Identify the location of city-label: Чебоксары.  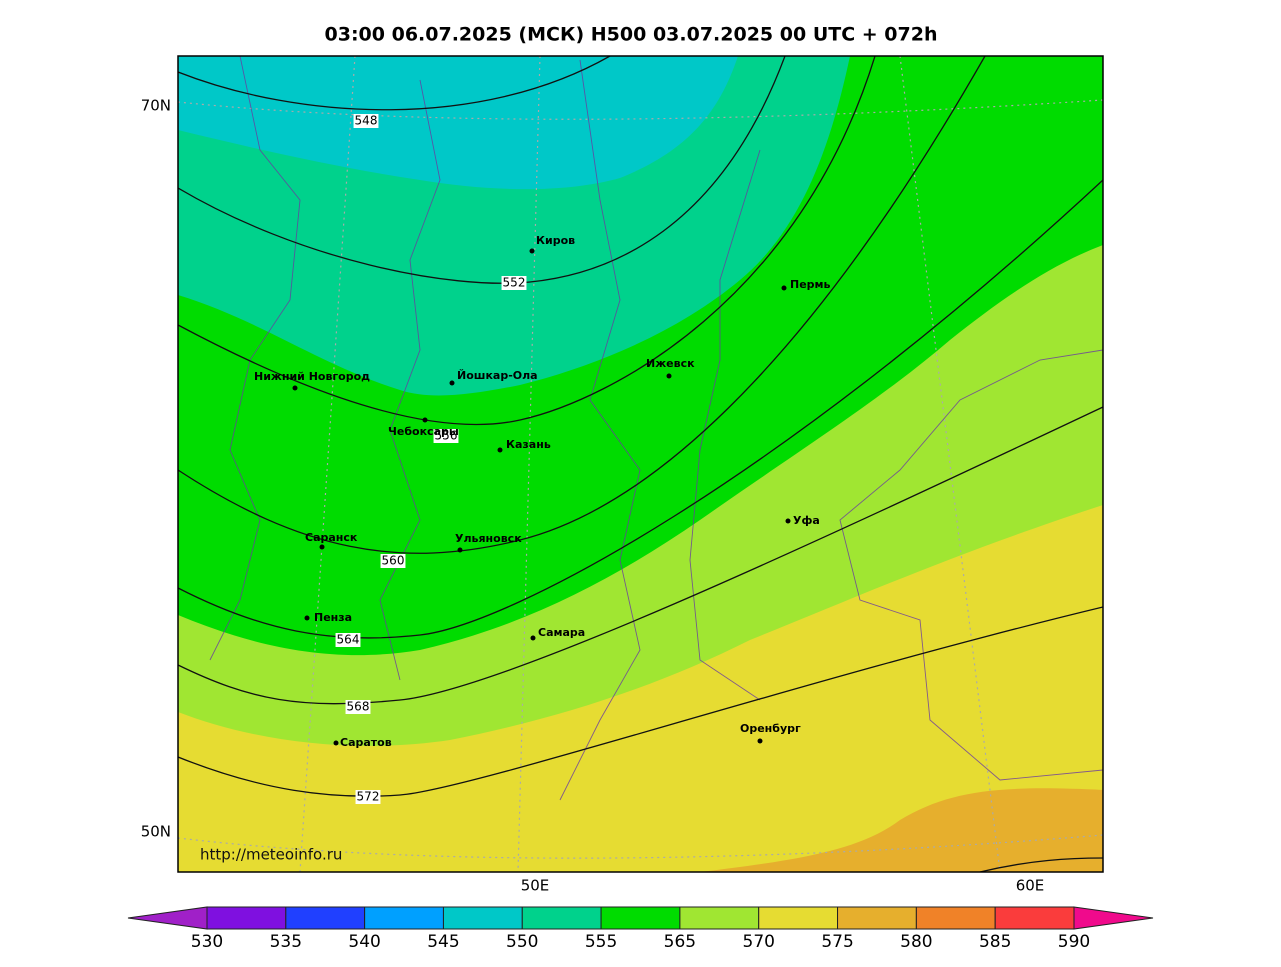
(423, 431).